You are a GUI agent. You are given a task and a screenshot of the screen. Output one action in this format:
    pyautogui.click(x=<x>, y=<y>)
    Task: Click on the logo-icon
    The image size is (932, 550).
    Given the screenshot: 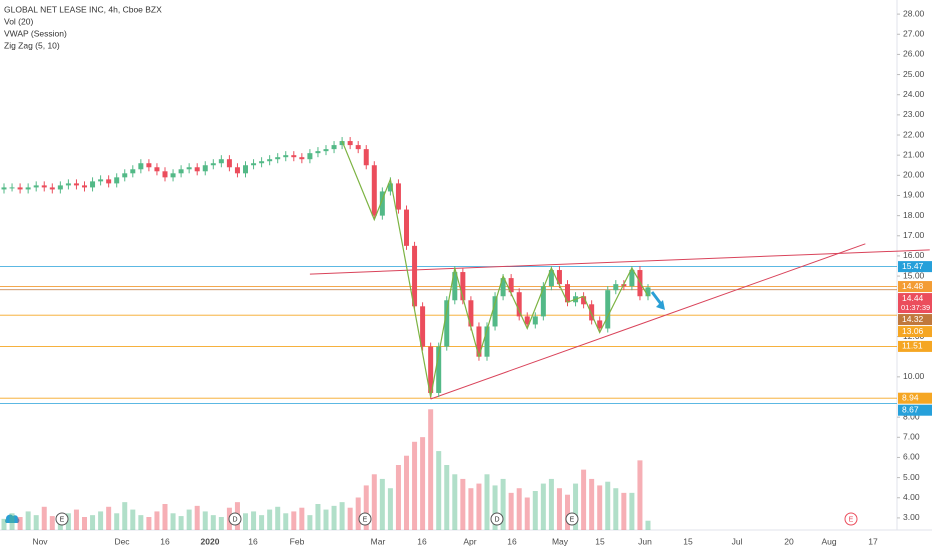 What is the action you would take?
    pyautogui.click(x=12, y=518)
    